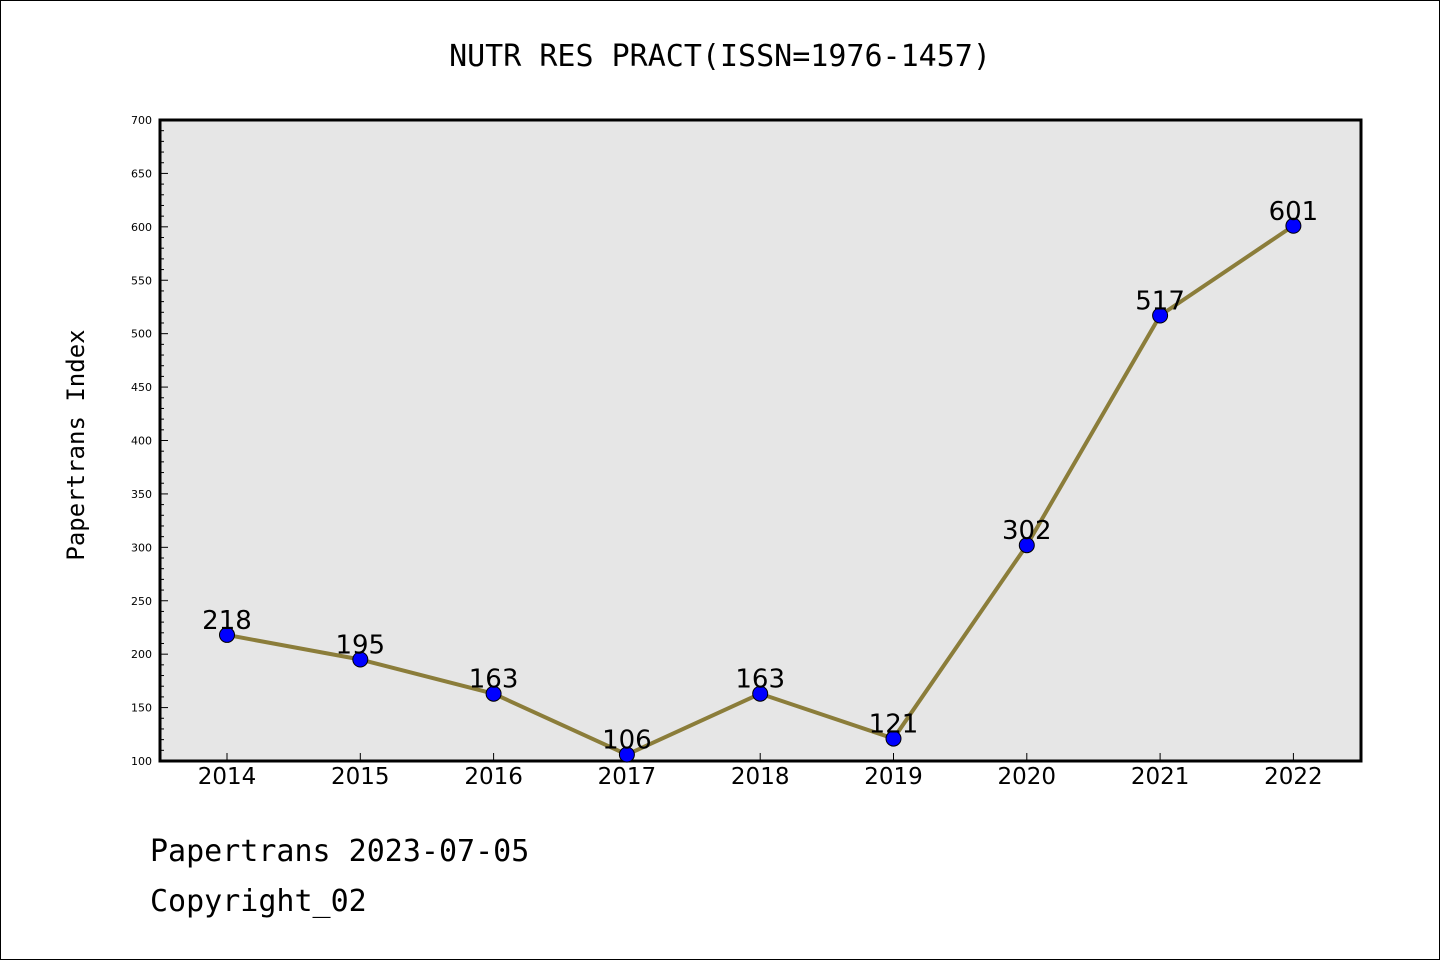  Describe the element at coordinates (227, 777) in the screenshot. I see `x-tick-label: 2014` at that location.